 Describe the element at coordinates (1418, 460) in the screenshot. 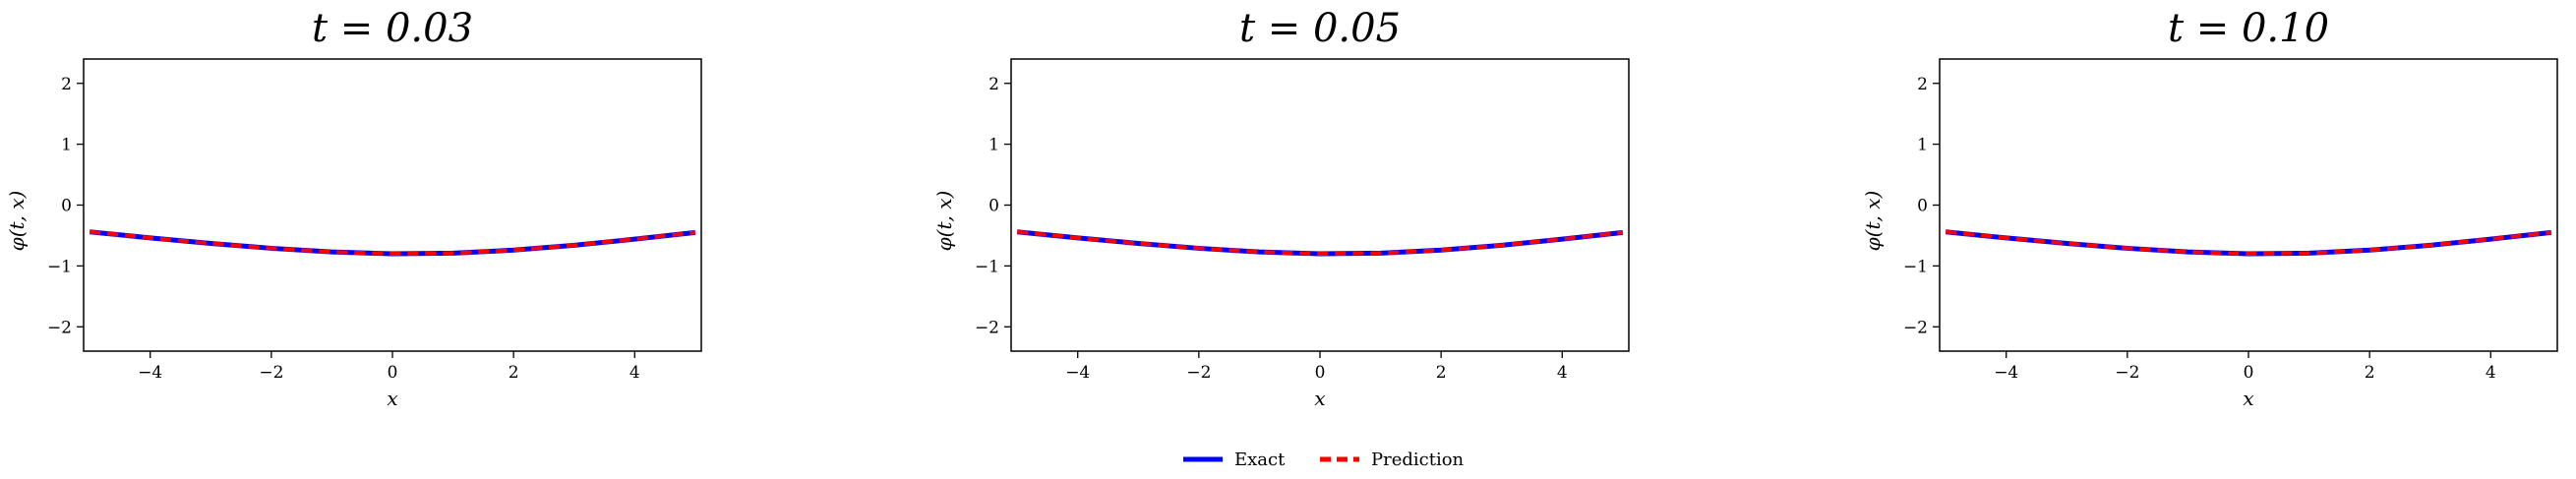

I see `legend-prediction-label: Prediction` at that location.